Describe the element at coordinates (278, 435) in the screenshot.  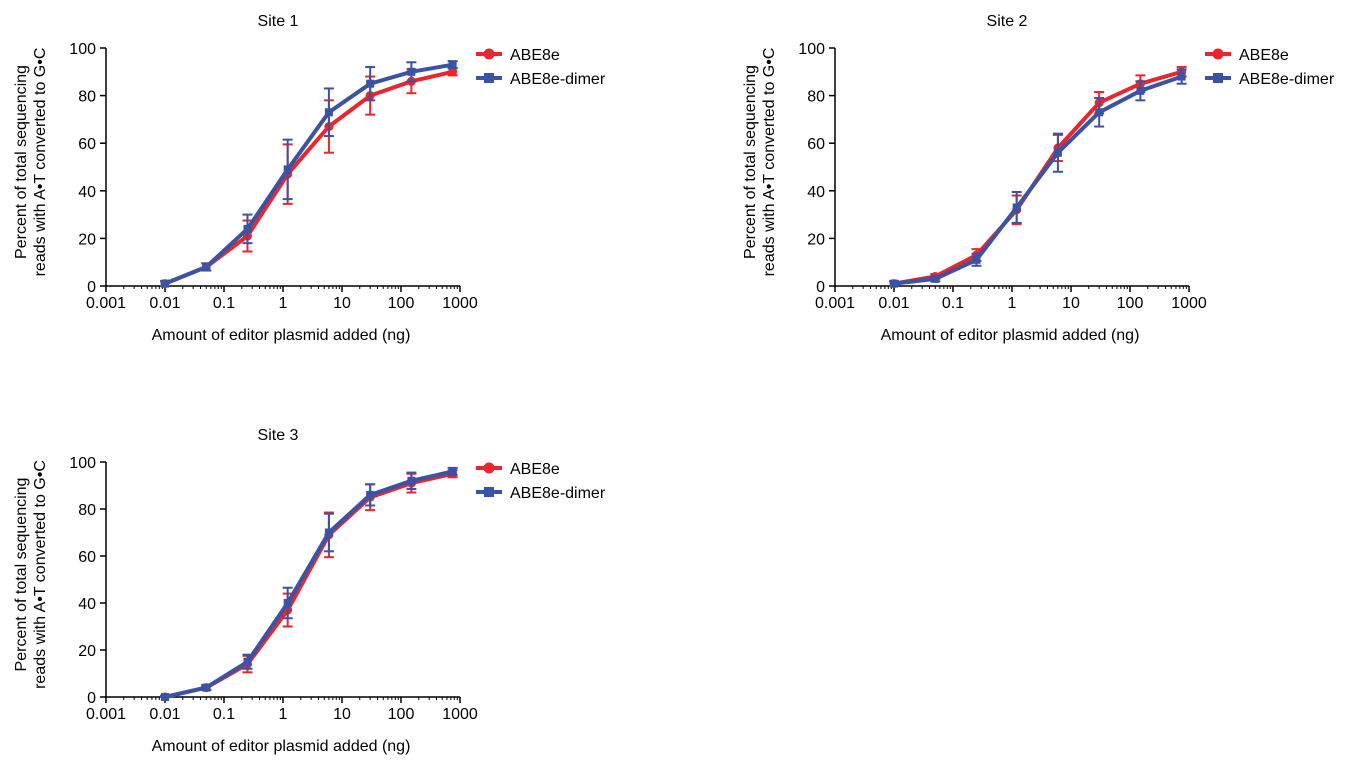
I see `chart-title: Site 3` at that location.